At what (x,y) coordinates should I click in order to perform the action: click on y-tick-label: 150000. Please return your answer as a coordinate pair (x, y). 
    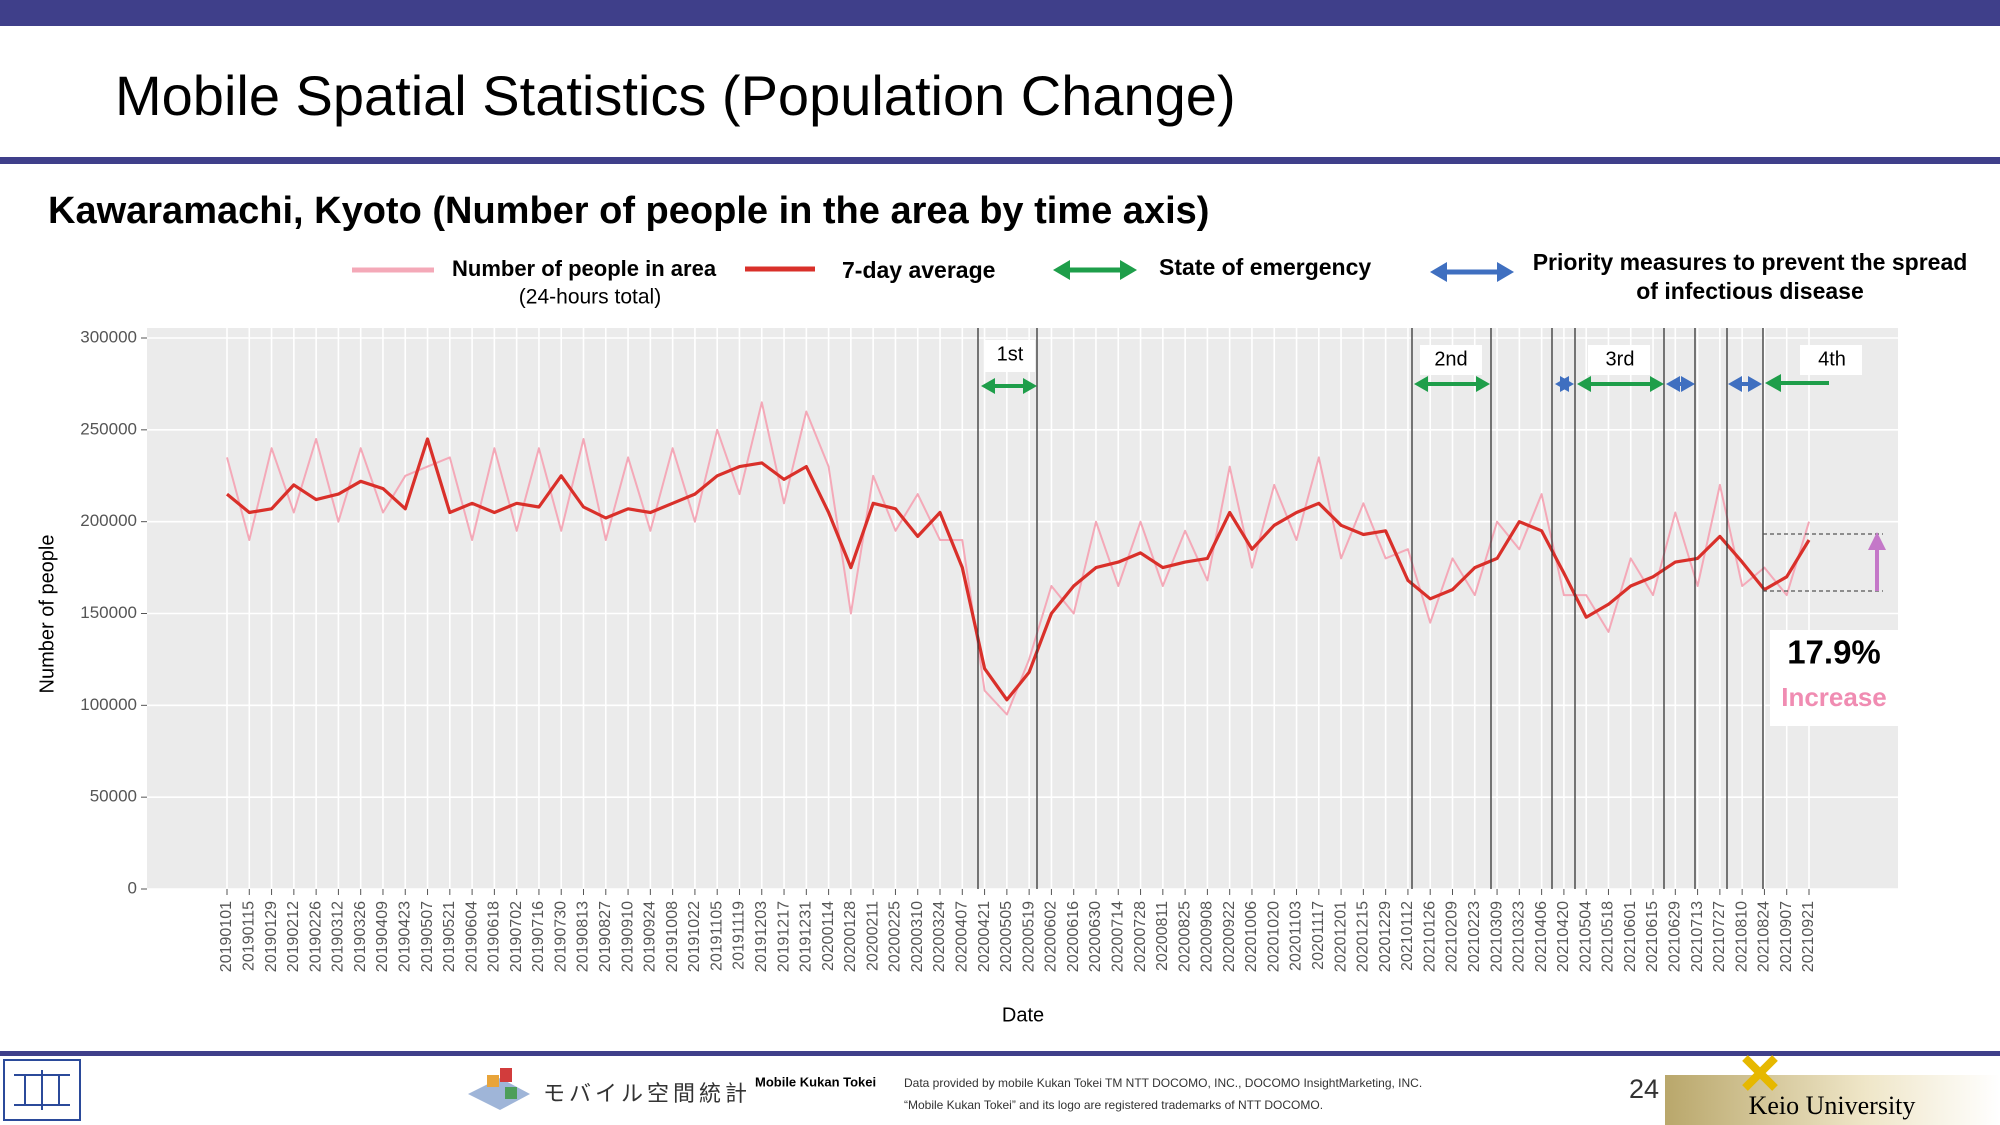
    Looking at the image, I should click on (108, 612).